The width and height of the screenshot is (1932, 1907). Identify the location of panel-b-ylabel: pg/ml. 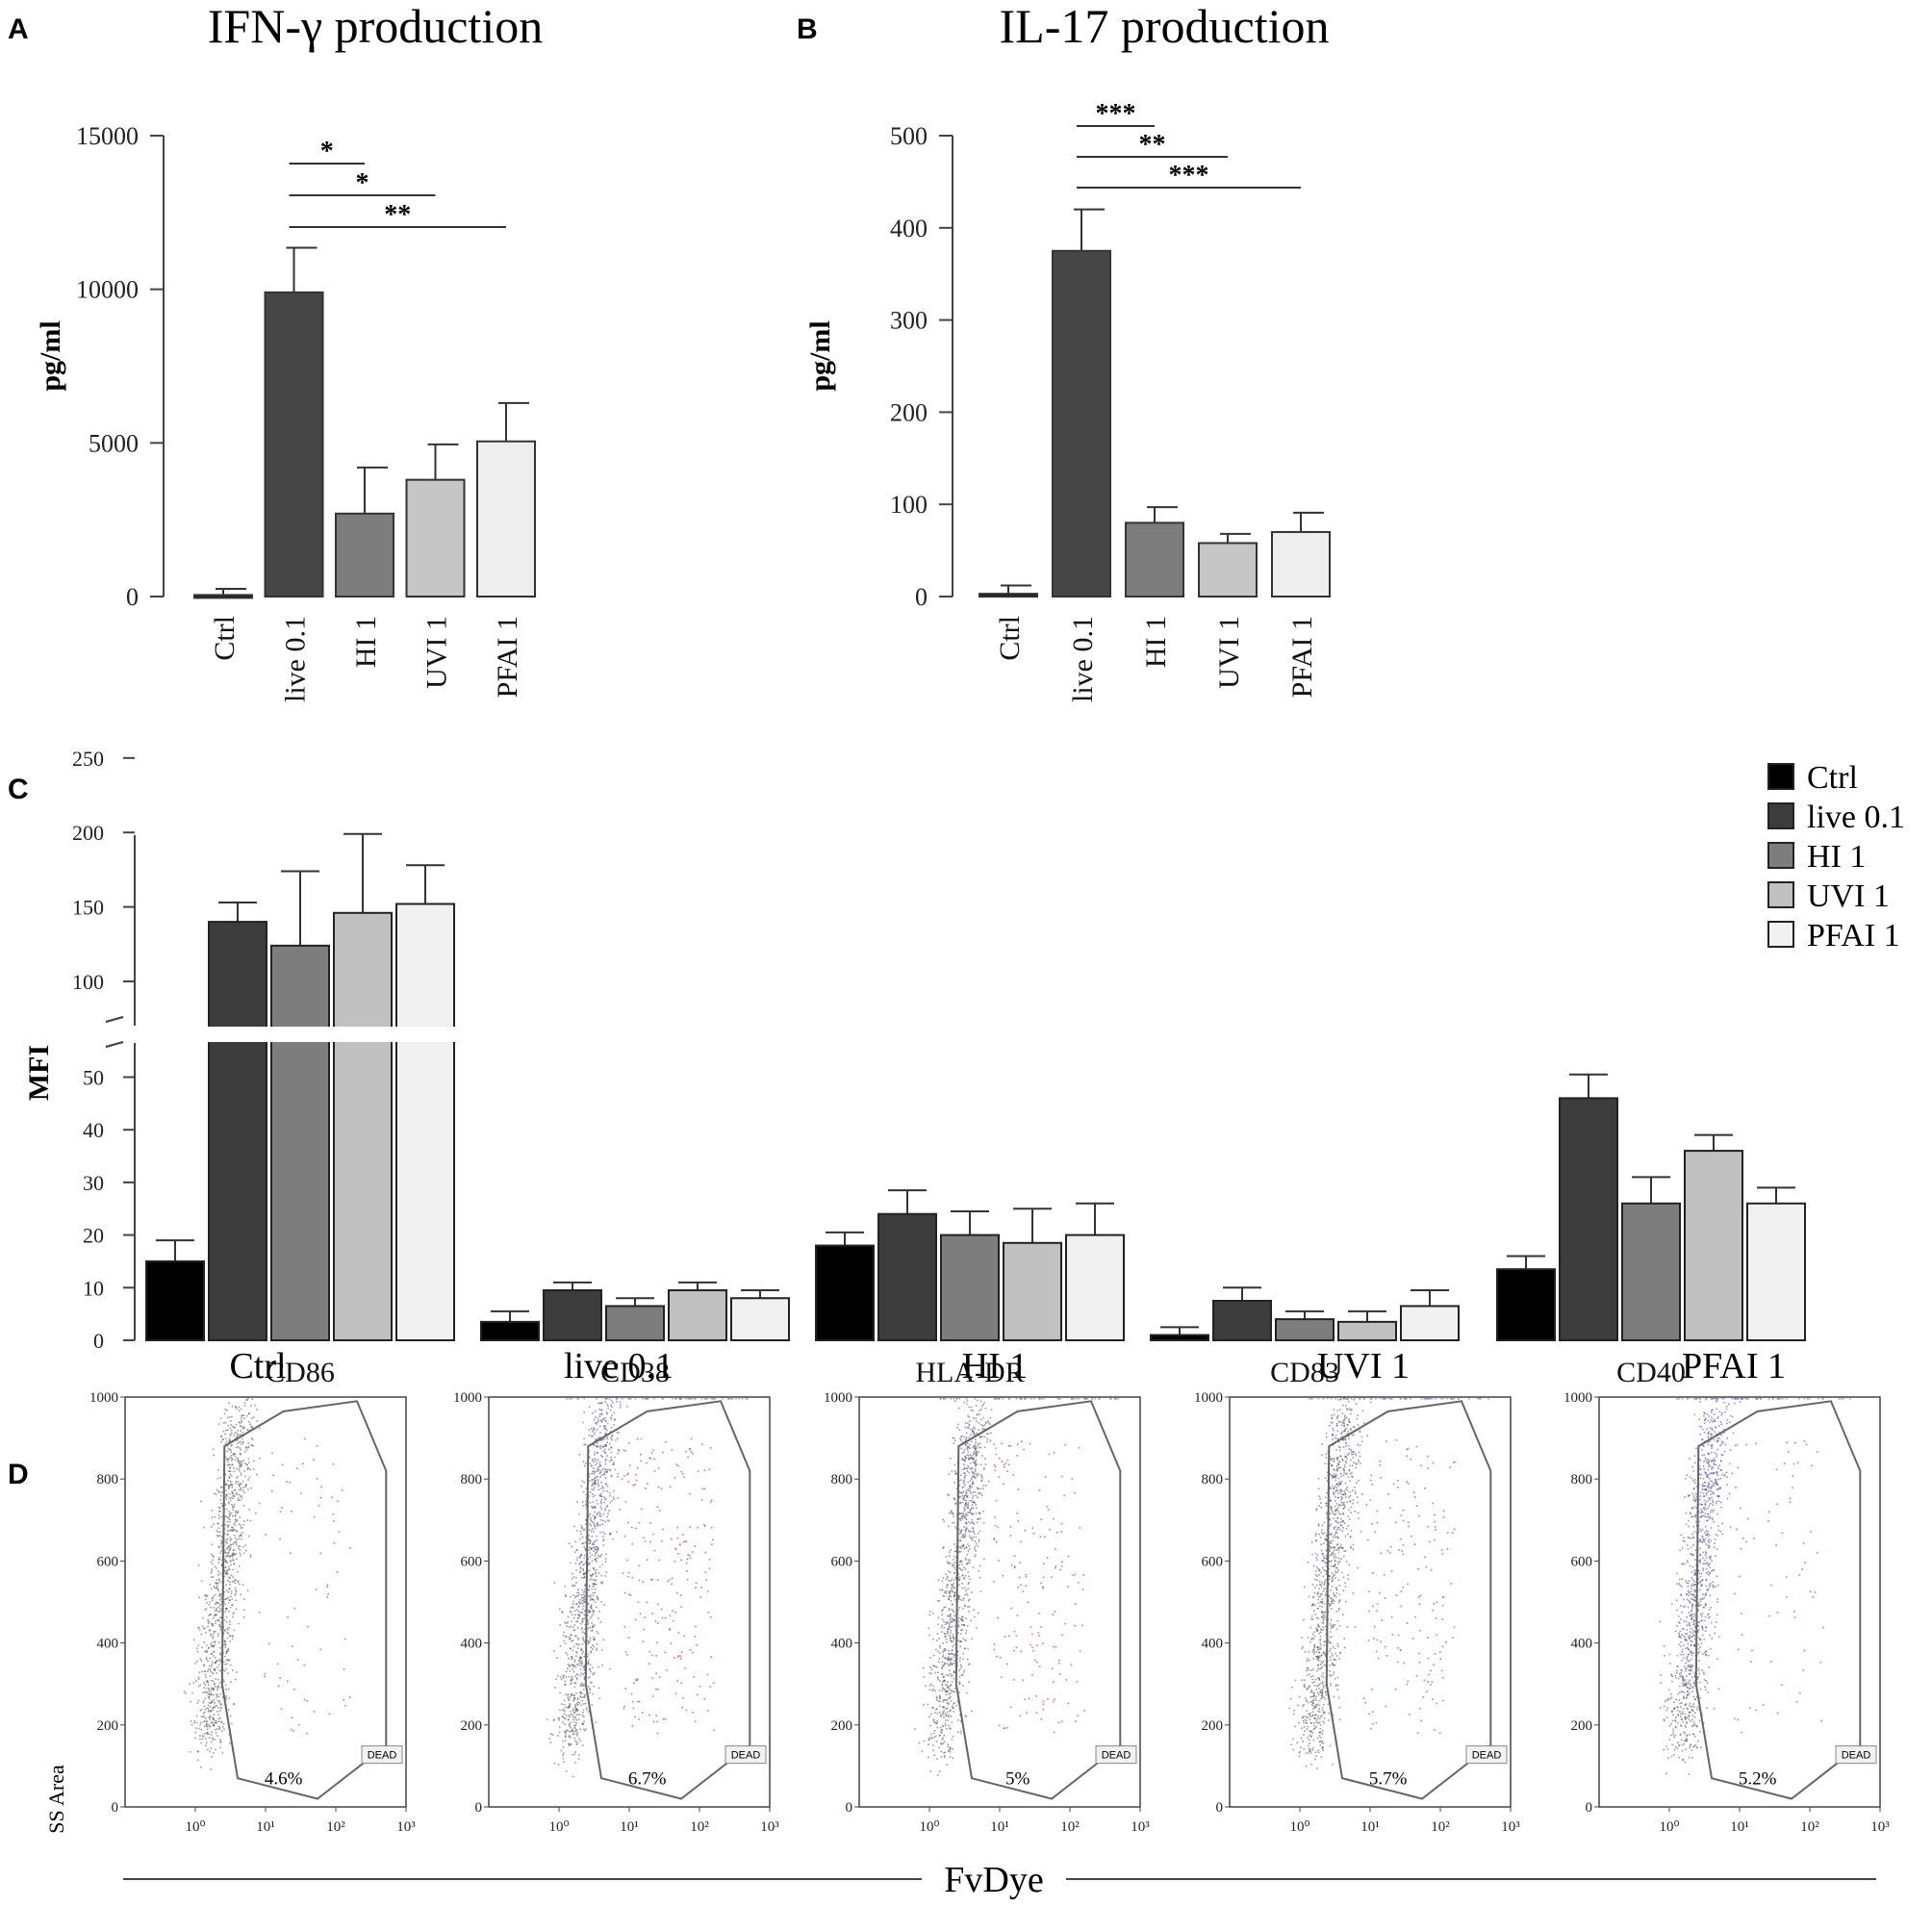
(820, 355).